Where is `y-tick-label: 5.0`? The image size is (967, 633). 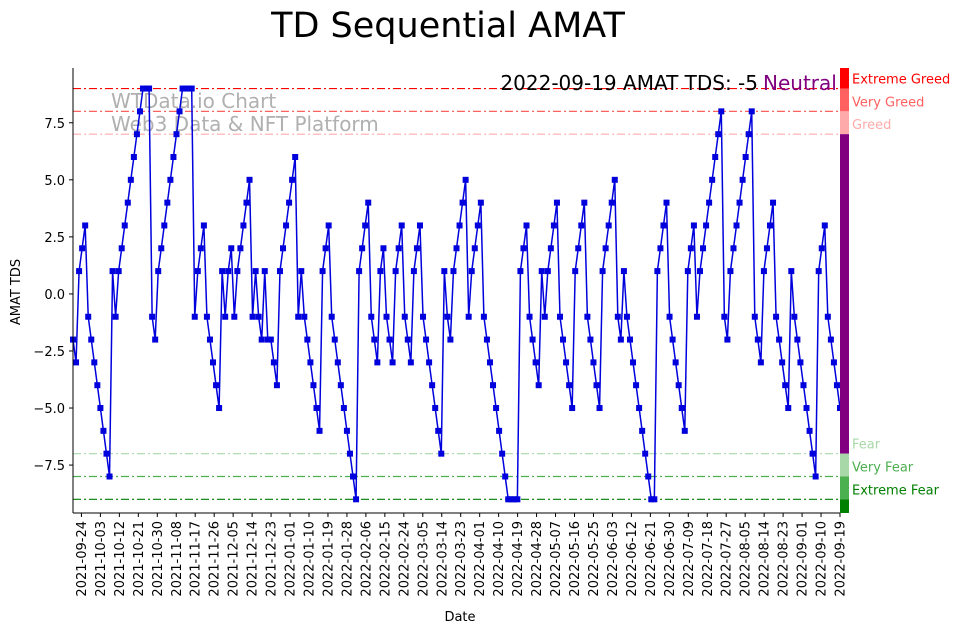
y-tick-label: 5.0 is located at coordinates (54, 181).